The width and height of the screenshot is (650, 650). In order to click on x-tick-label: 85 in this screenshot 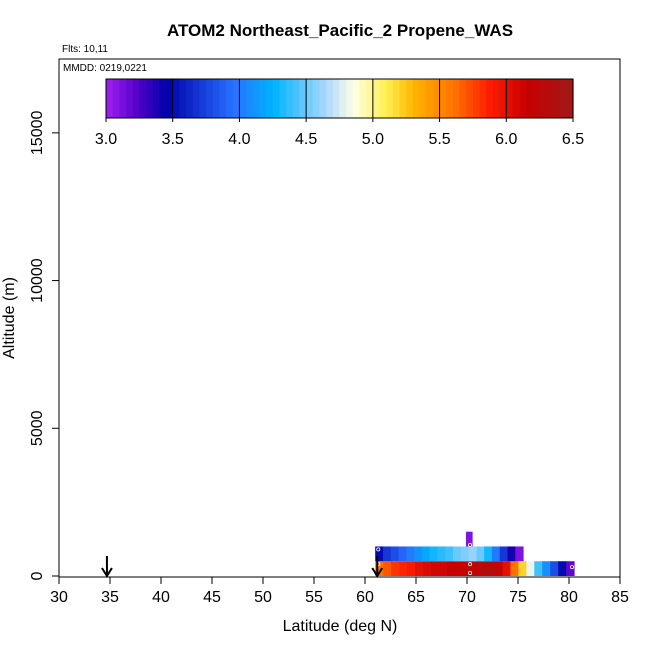, I will do `click(620, 597)`.